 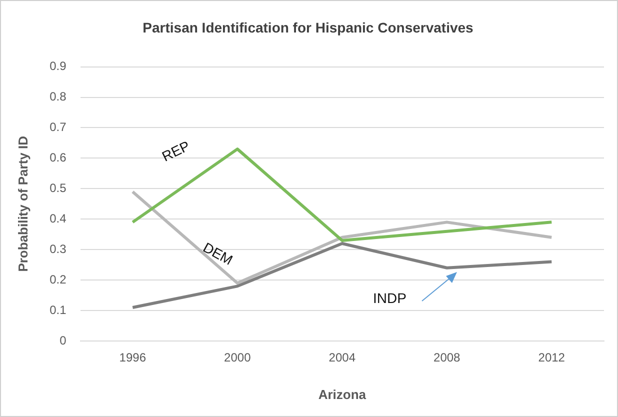 What do you see at coordinates (22, 204) in the screenshot?
I see `y-axis-title: Probability of Party ID` at bounding box center [22, 204].